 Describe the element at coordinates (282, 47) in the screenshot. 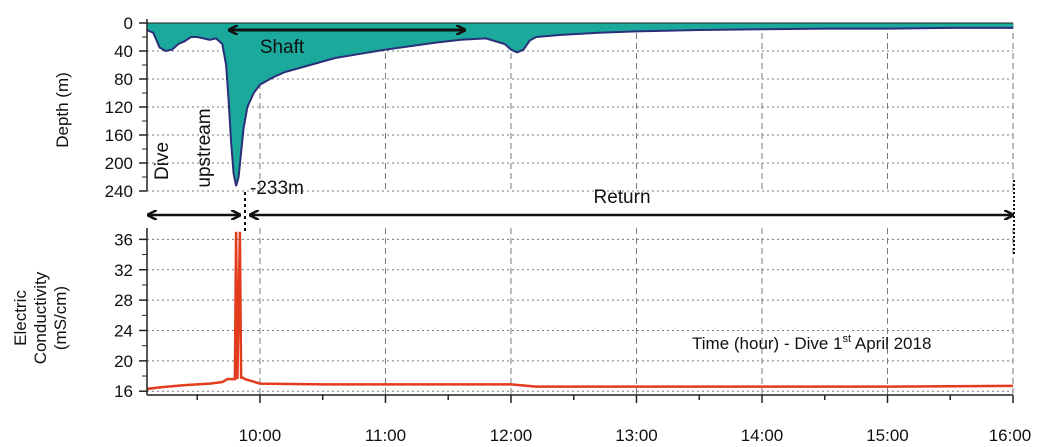

I see `shaft-label: Shaft` at that location.